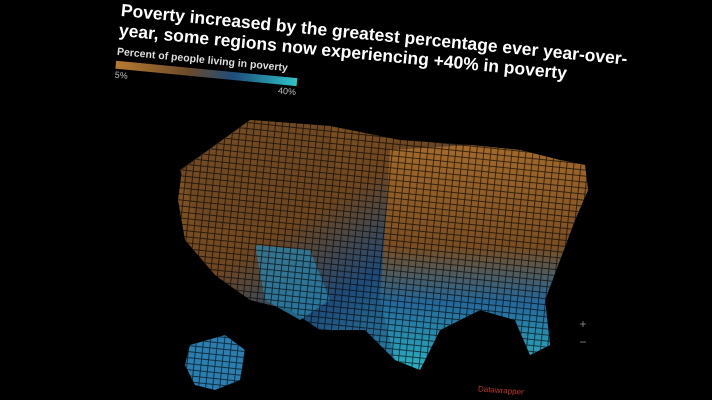  What do you see at coordinates (287, 91) in the screenshot?
I see `legend-max: 40%` at bounding box center [287, 91].